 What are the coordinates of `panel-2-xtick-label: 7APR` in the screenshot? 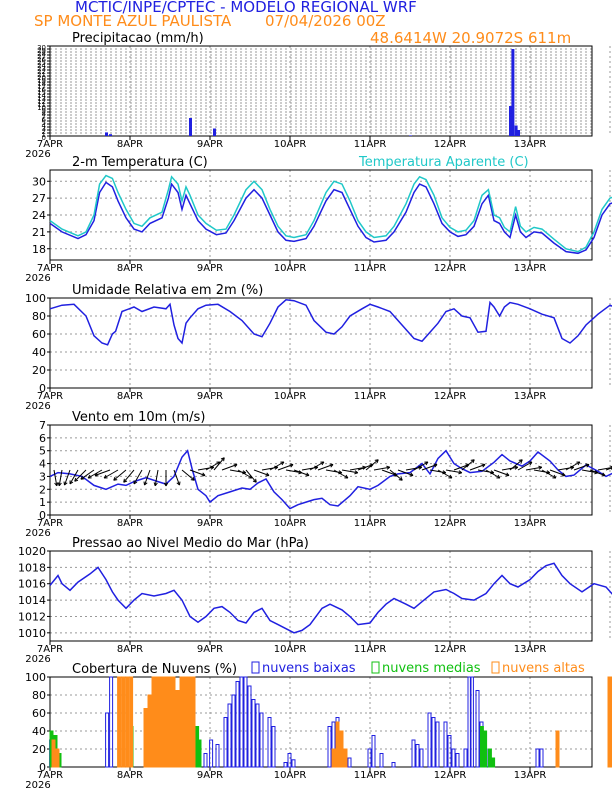 It's located at (50, 396).